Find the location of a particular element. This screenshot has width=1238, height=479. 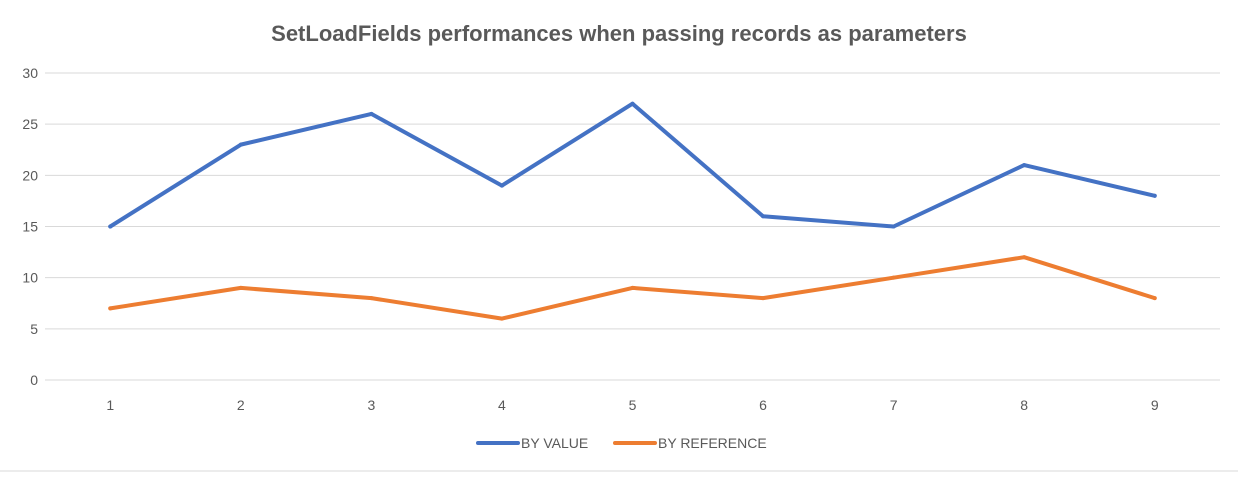

y-tick-label: 0 is located at coordinates (34, 380).